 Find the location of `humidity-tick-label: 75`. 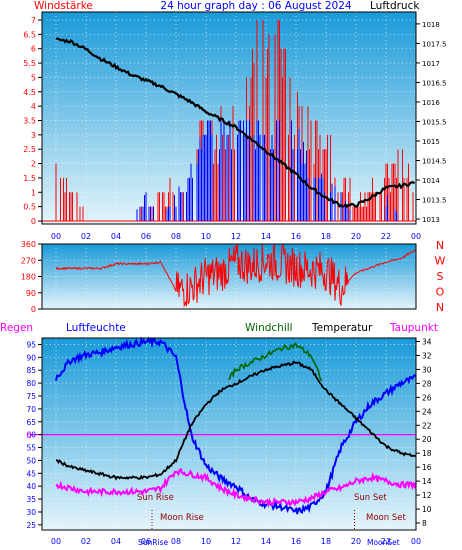

humidity-tick-label: 75 is located at coordinates (31, 396).